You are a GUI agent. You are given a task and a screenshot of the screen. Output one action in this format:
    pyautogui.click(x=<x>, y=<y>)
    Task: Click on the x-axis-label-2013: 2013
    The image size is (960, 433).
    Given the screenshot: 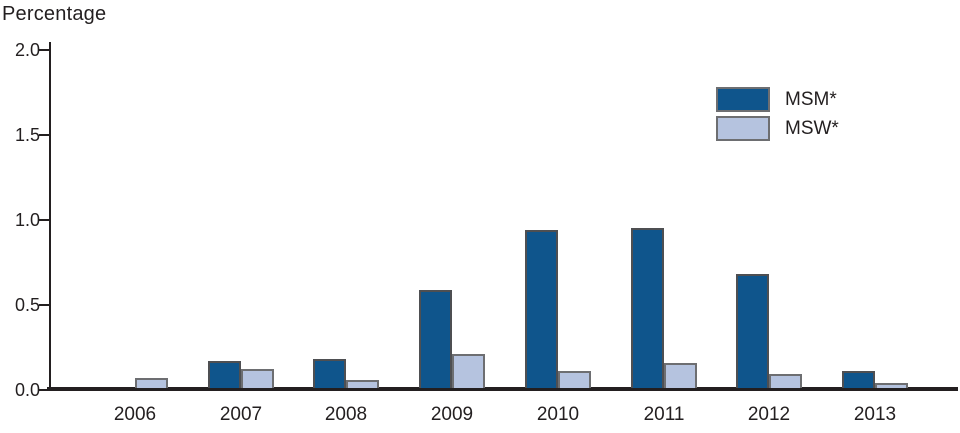 What is the action you would take?
    pyautogui.click(x=875, y=414)
    